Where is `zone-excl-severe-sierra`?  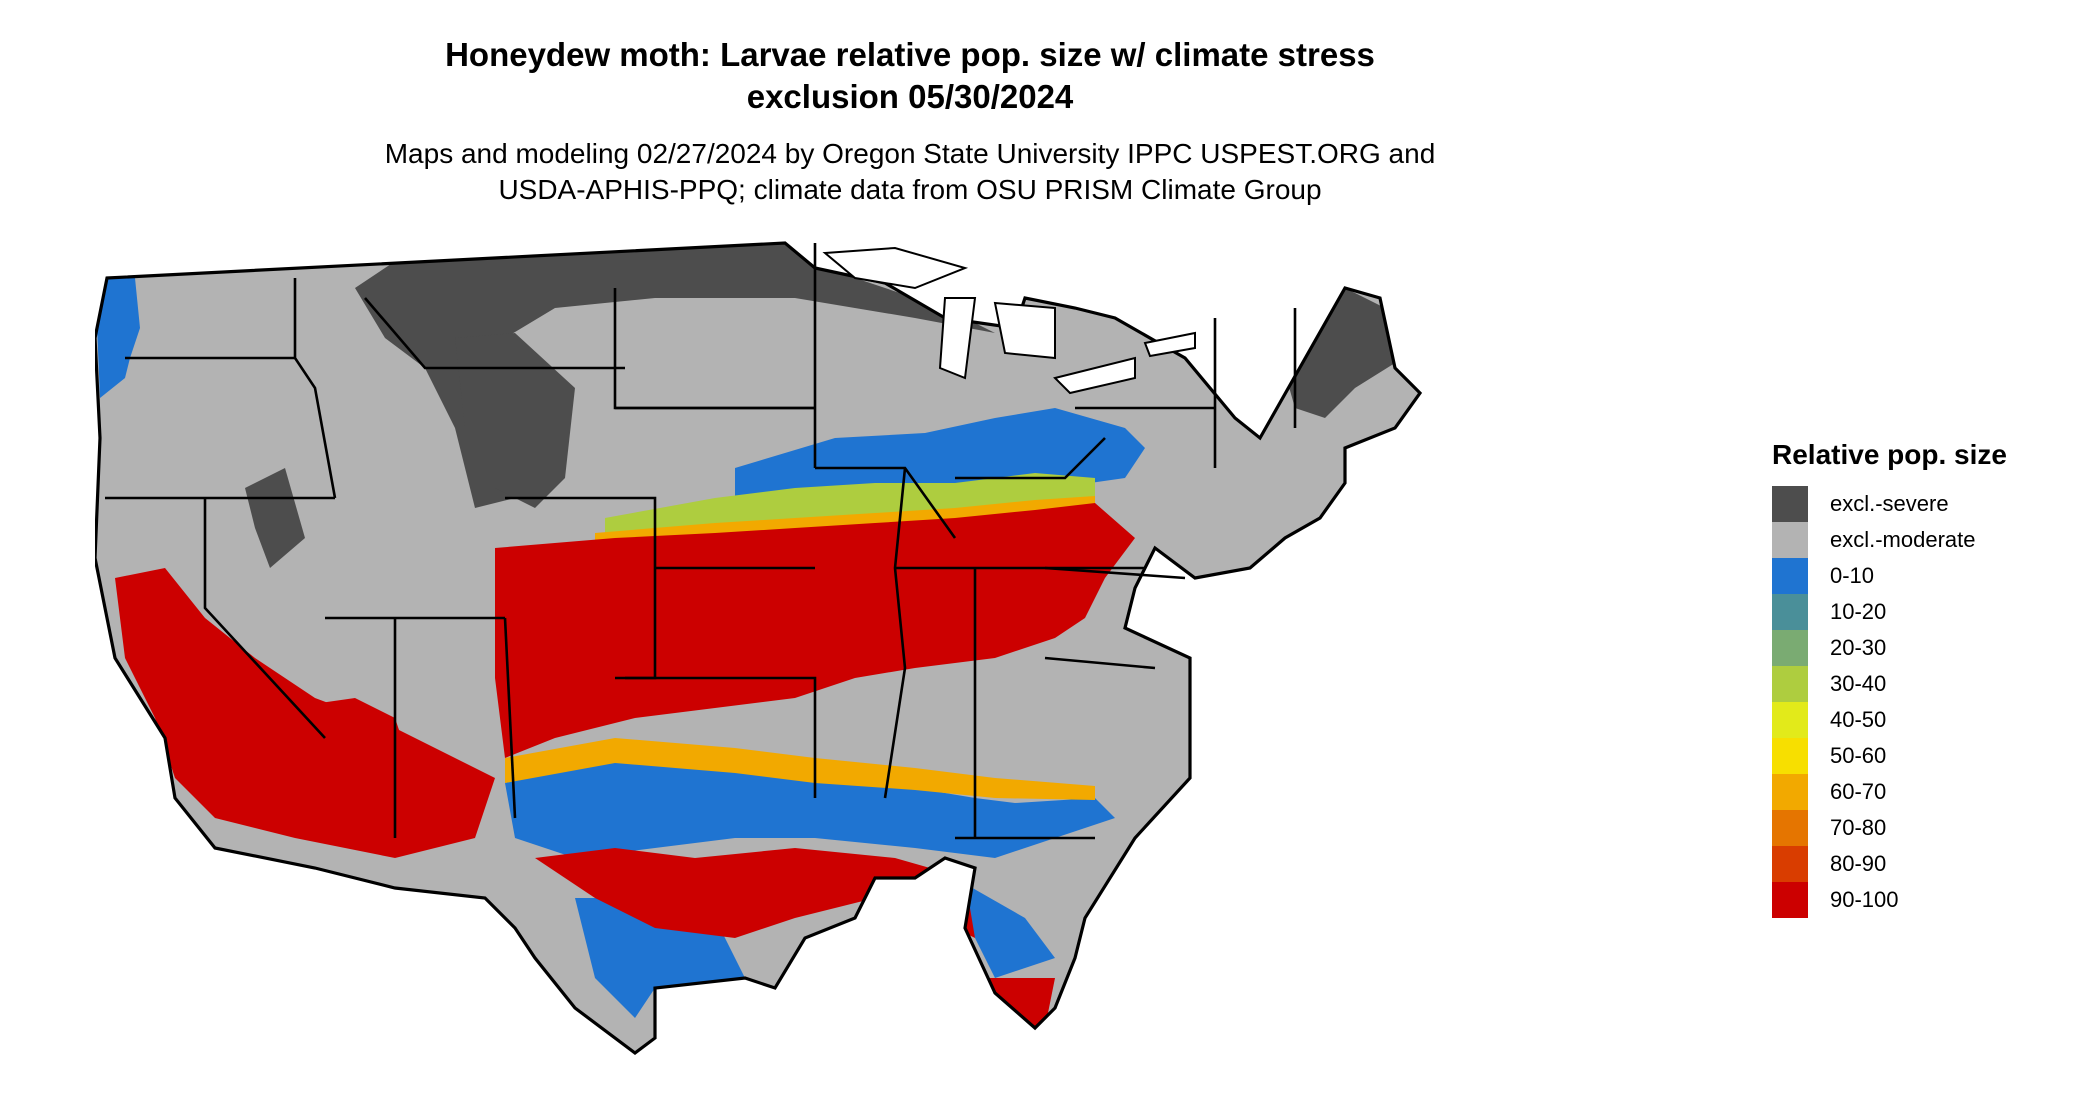 zone-excl-severe-sierra is located at coordinates (275, 518).